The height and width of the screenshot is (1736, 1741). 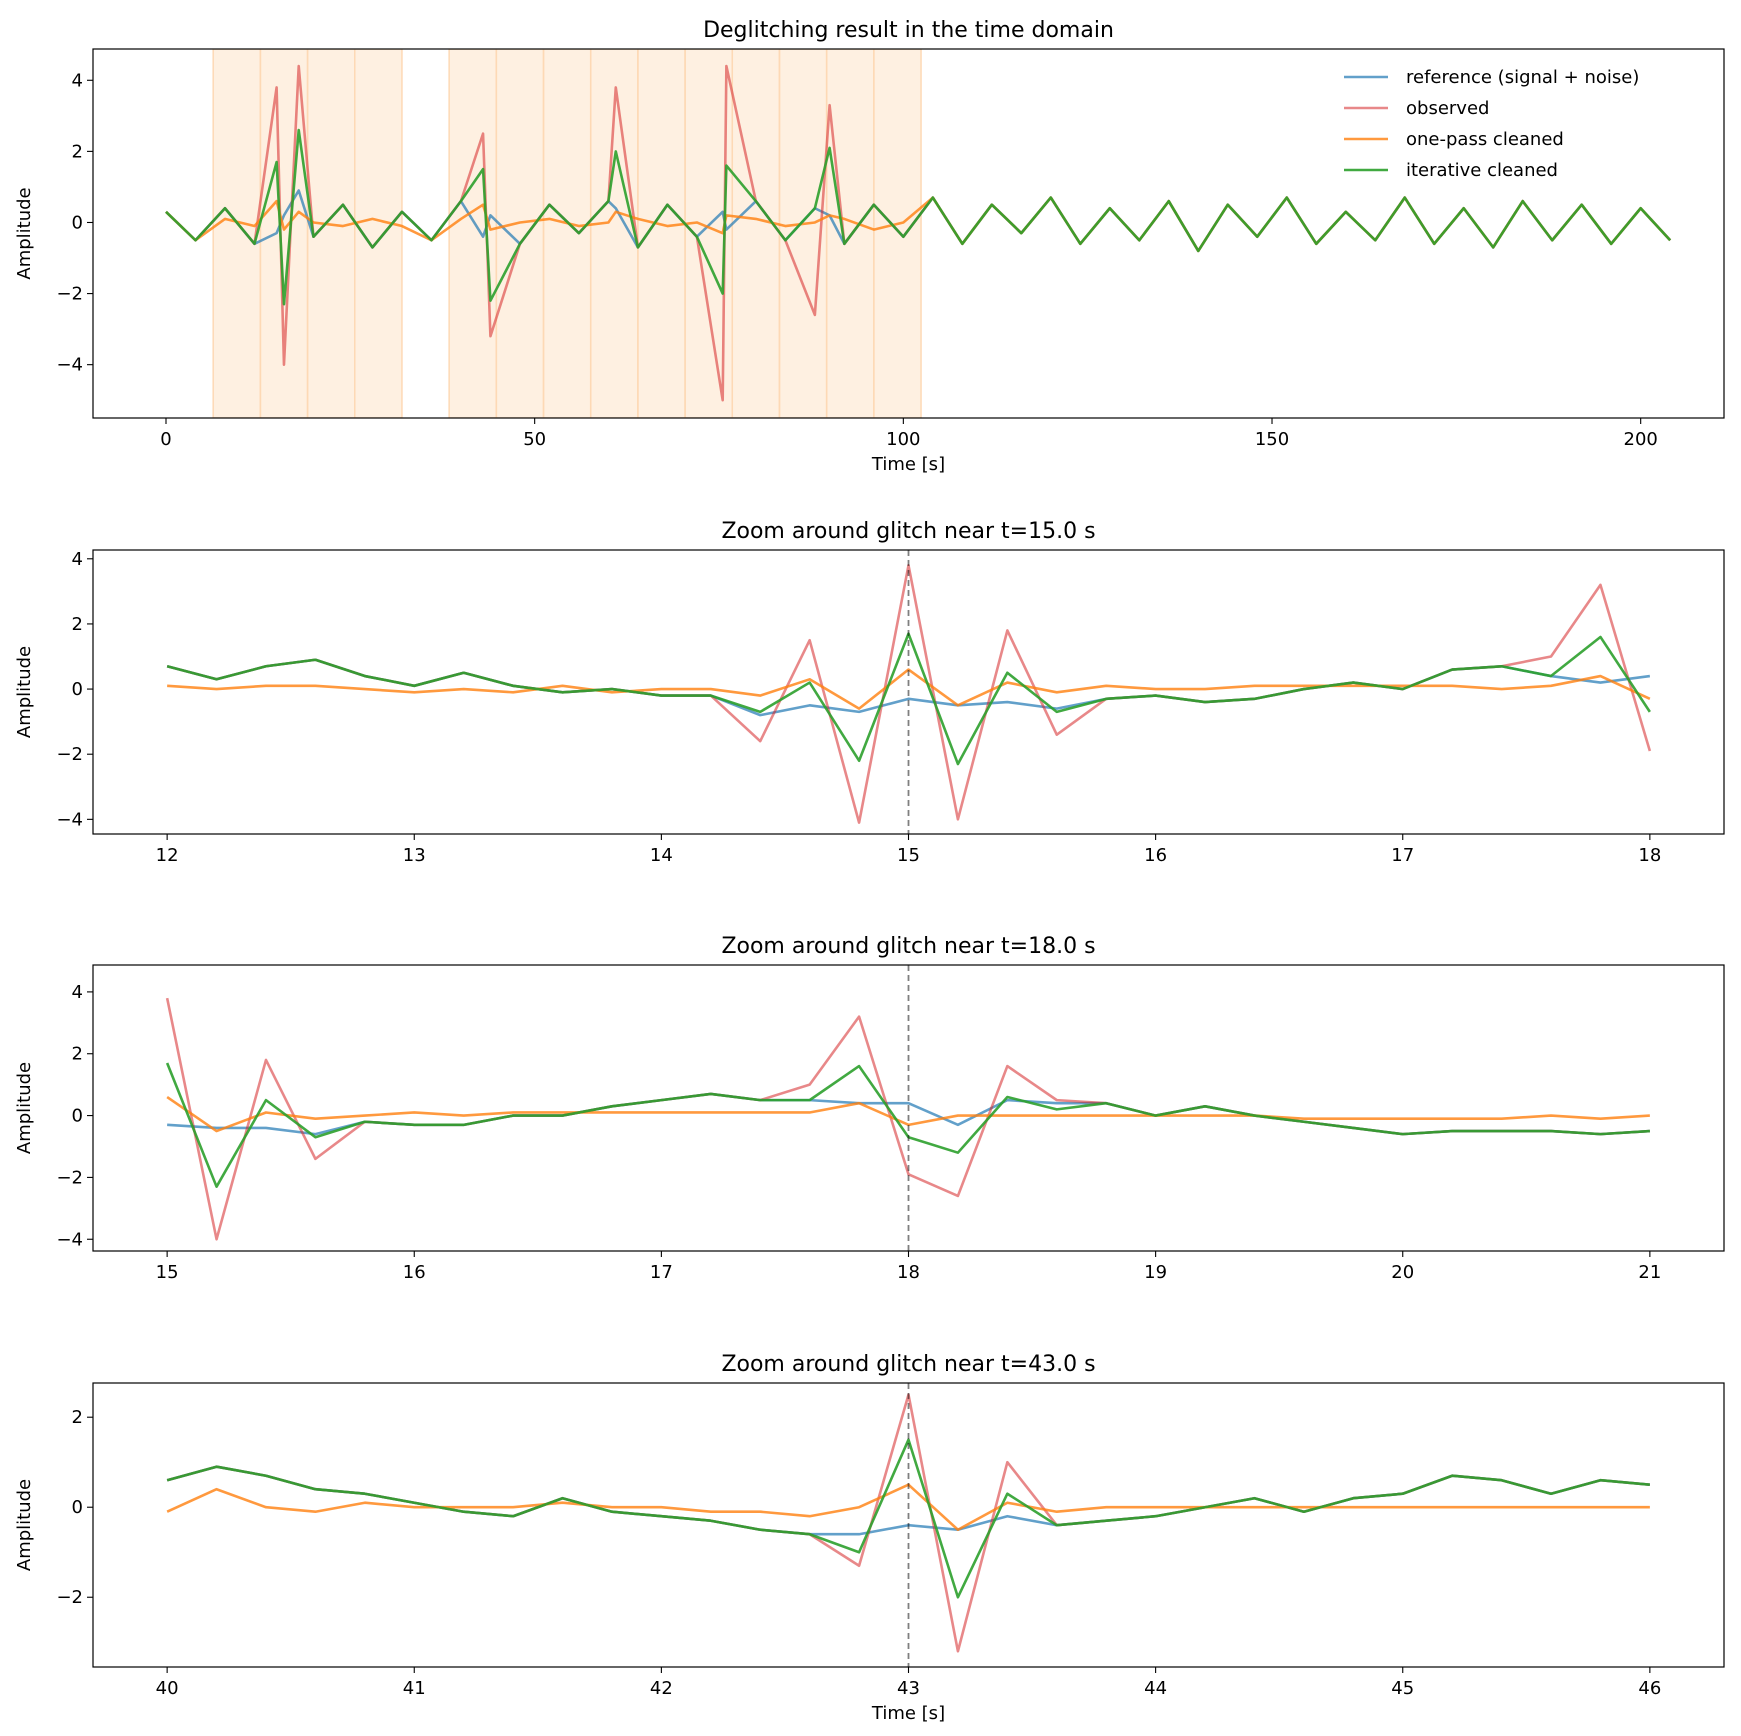 What do you see at coordinates (908, 531) in the screenshot?
I see `chart-title: Zoom around glitch near t=15.0 s` at bounding box center [908, 531].